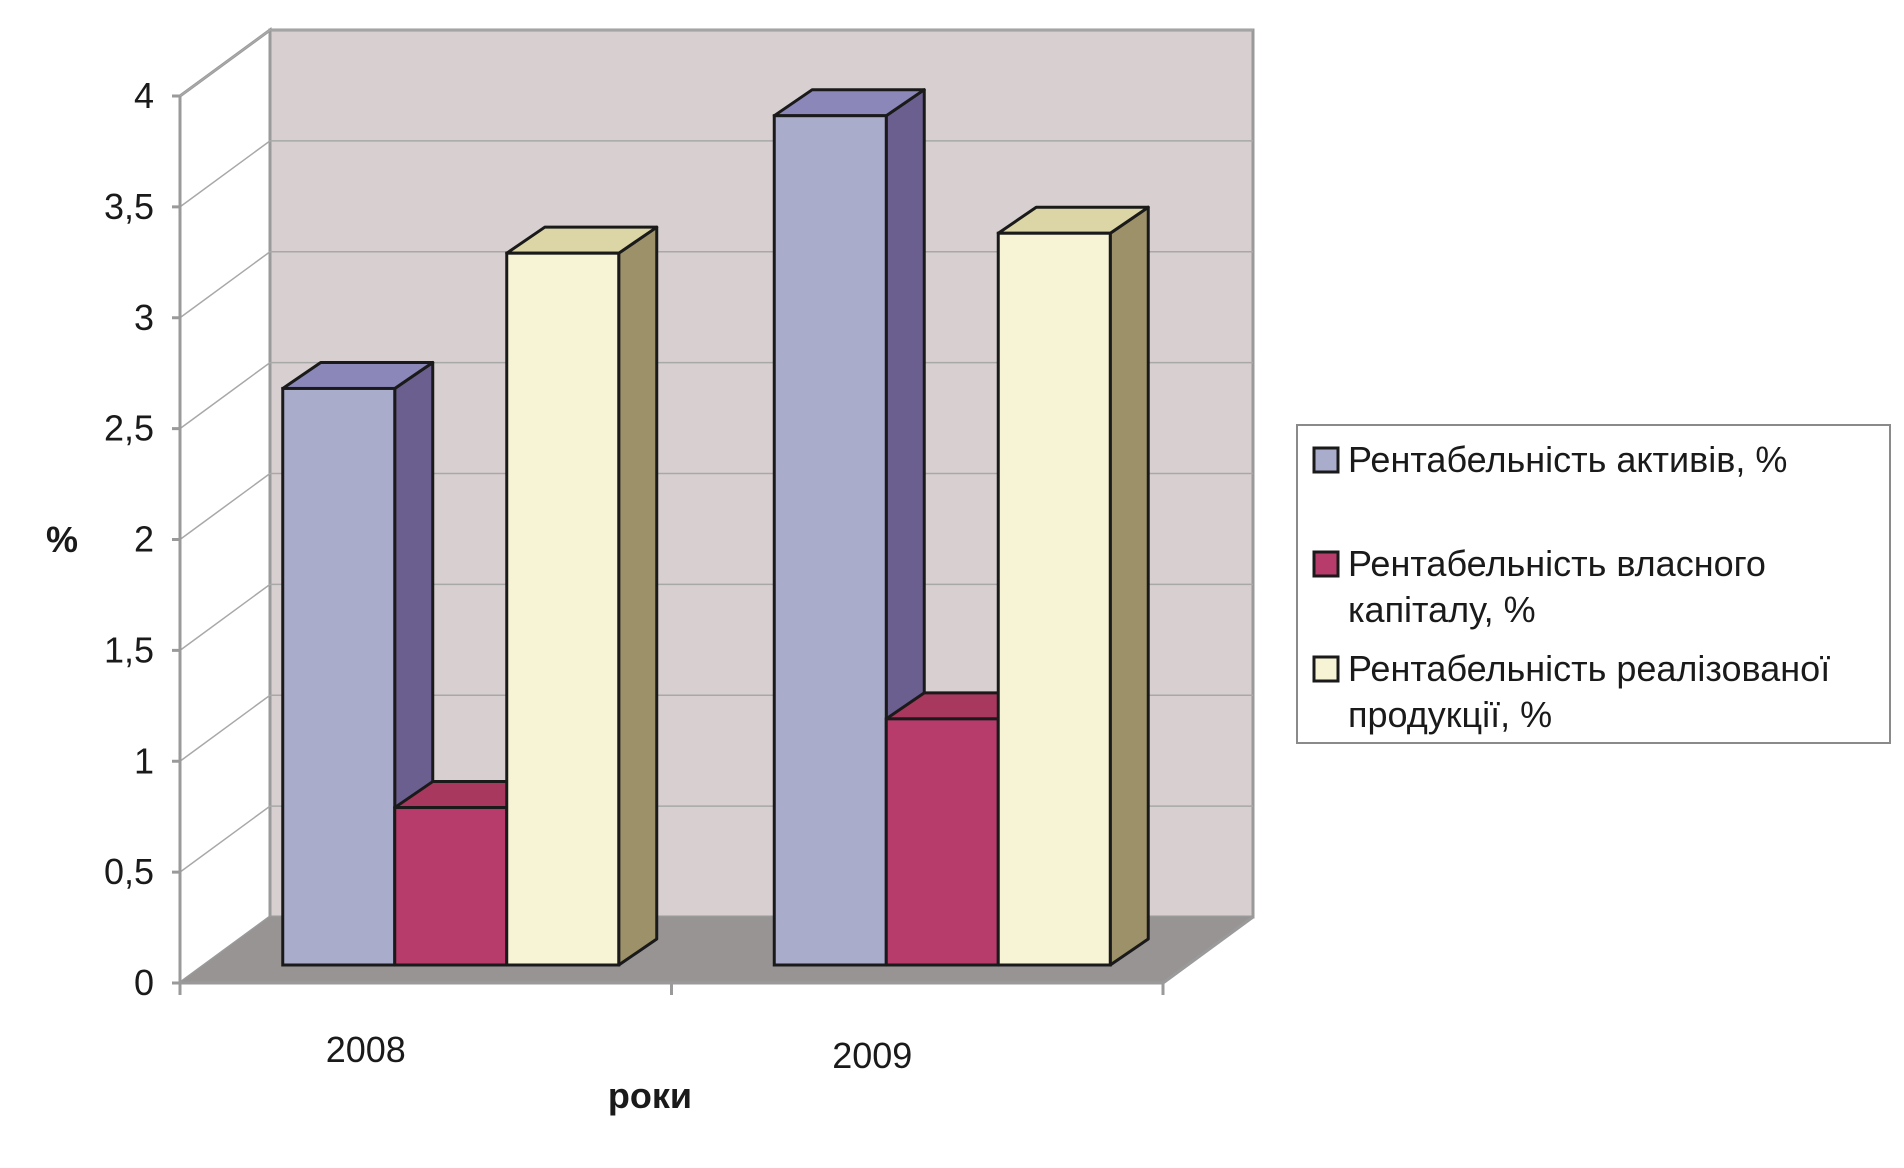 This screenshot has height=1168, width=1904. Describe the element at coordinates (129, 428) in the screenshot. I see `y-tick-label: 2,5` at that location.